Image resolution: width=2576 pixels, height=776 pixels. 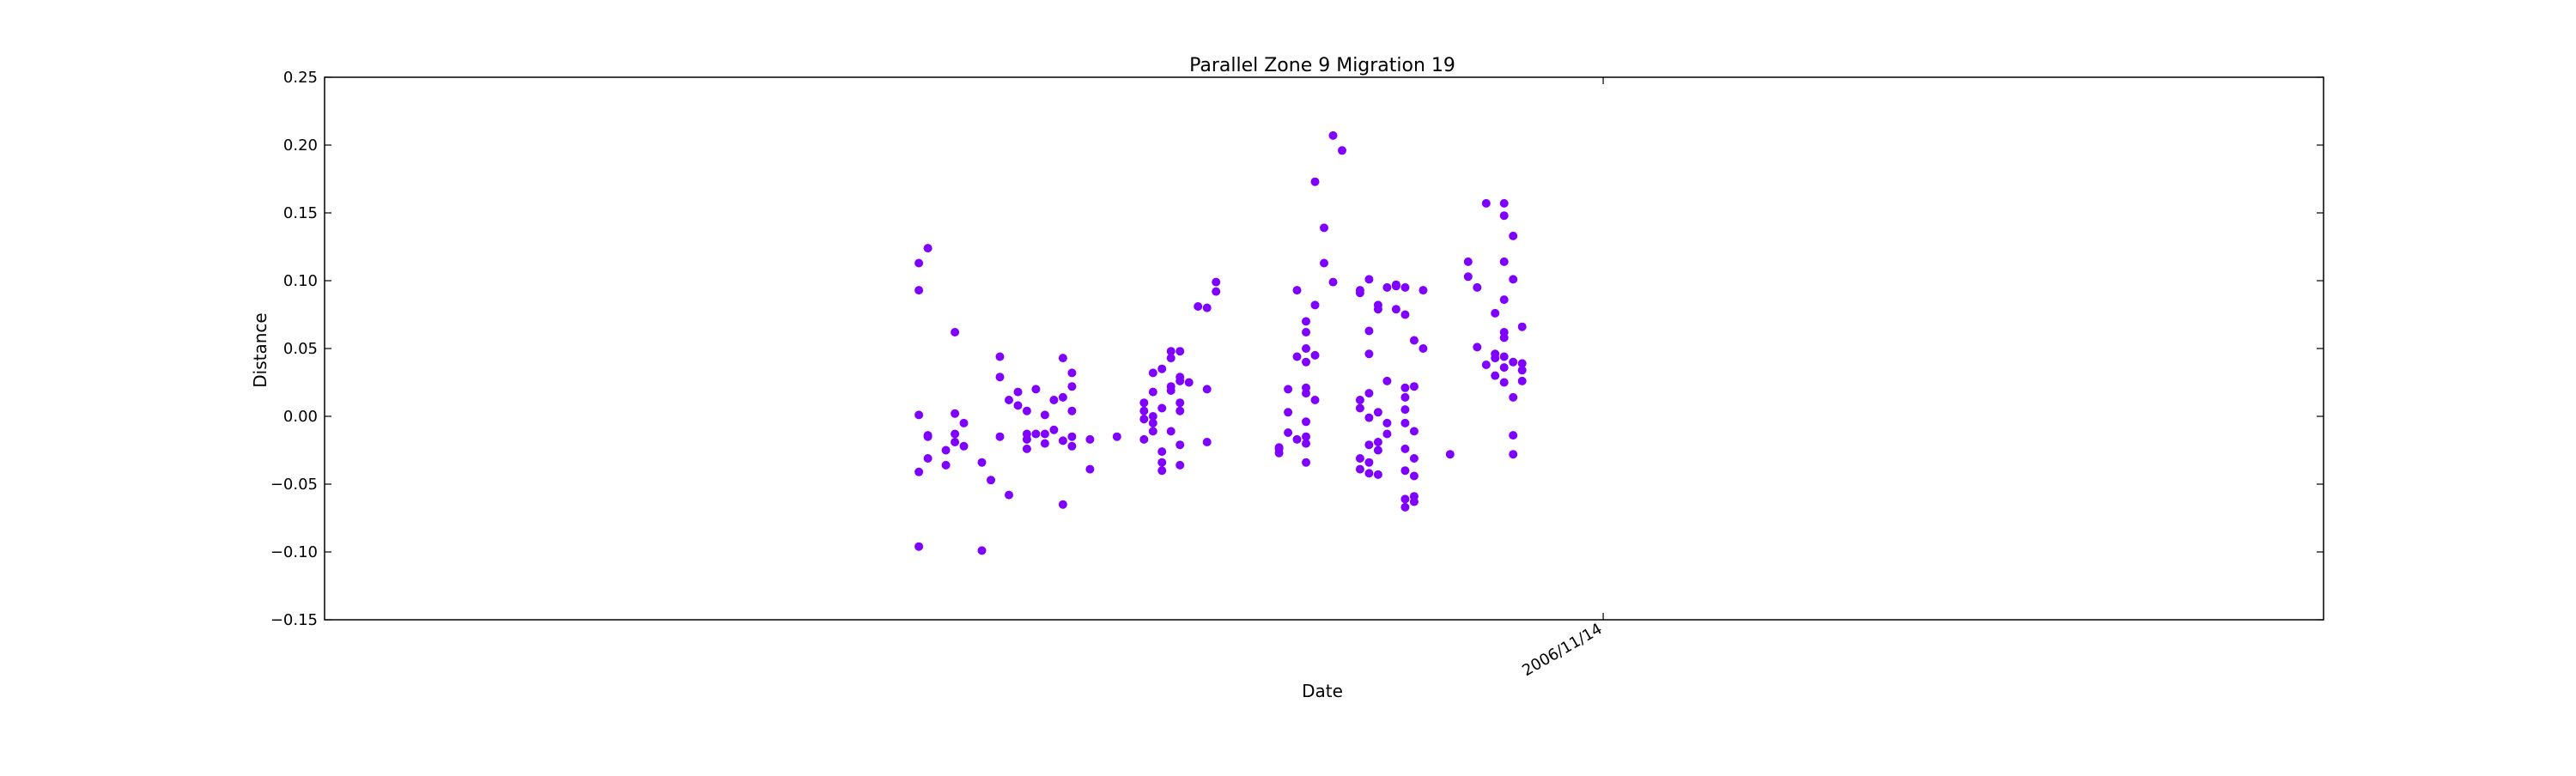 I want to click on y-tick-label: −0.15, so click(x=294, y=620).